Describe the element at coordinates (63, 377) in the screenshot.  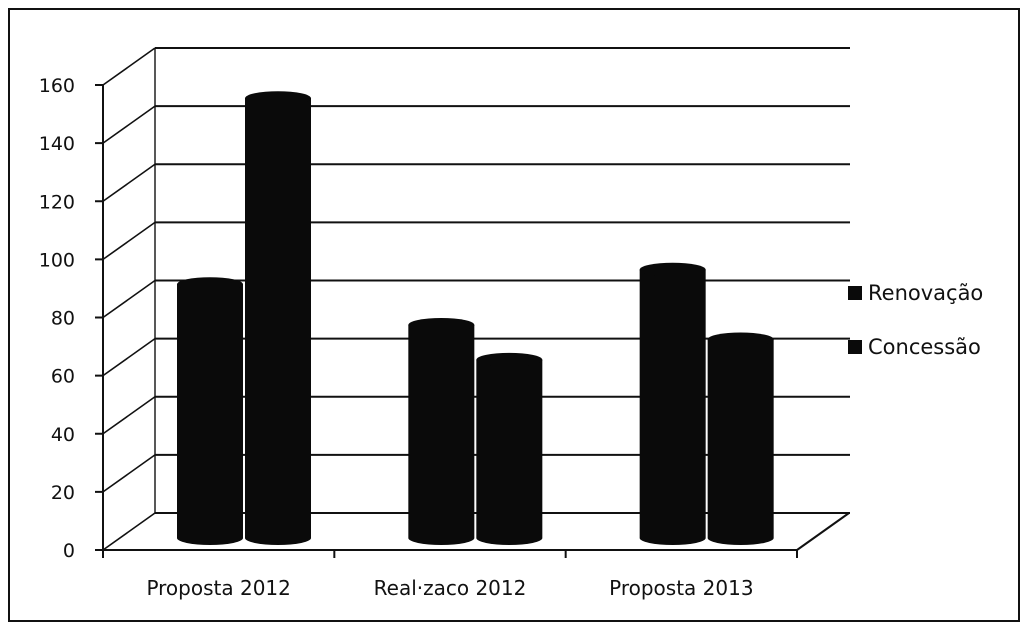
I see `y-tick-label: 60` at that location.